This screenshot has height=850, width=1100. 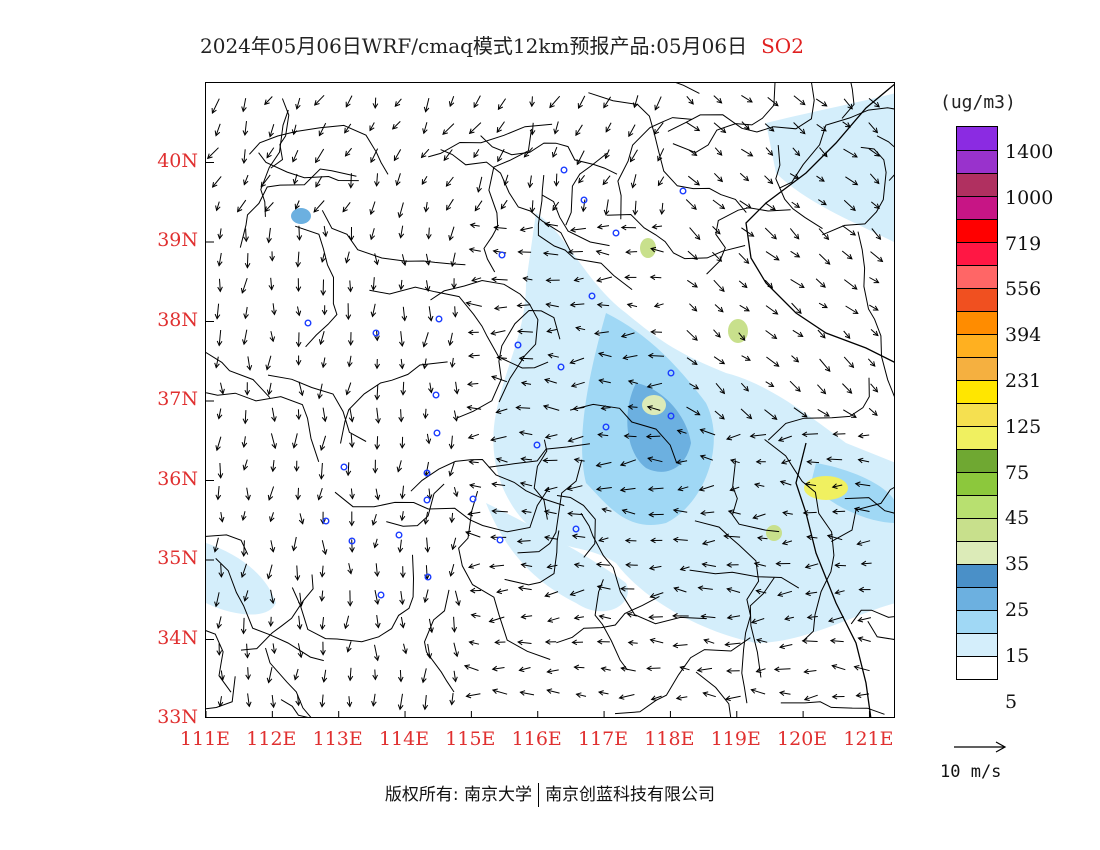 I want to click on footer-separator, so click(x=539, y=795).